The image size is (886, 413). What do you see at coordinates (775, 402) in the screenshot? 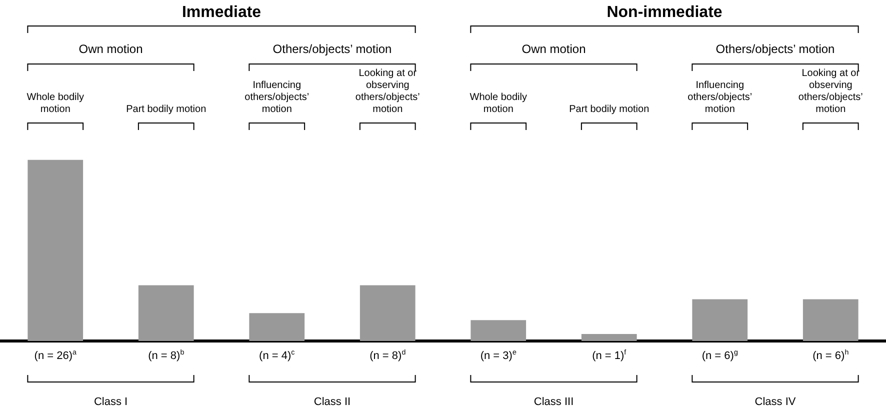
I see `text: Class IV` at bounding box center [775, 402].